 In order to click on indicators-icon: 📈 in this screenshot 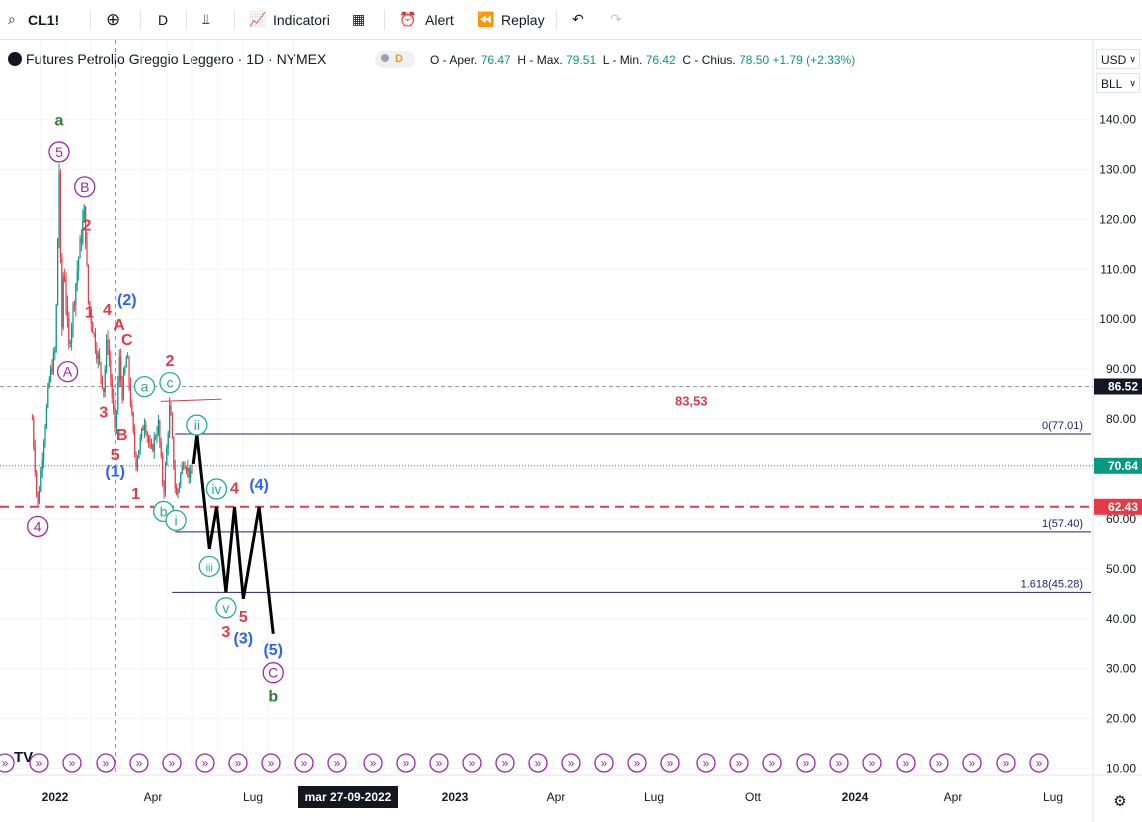, I will do `click(258, 20)`.